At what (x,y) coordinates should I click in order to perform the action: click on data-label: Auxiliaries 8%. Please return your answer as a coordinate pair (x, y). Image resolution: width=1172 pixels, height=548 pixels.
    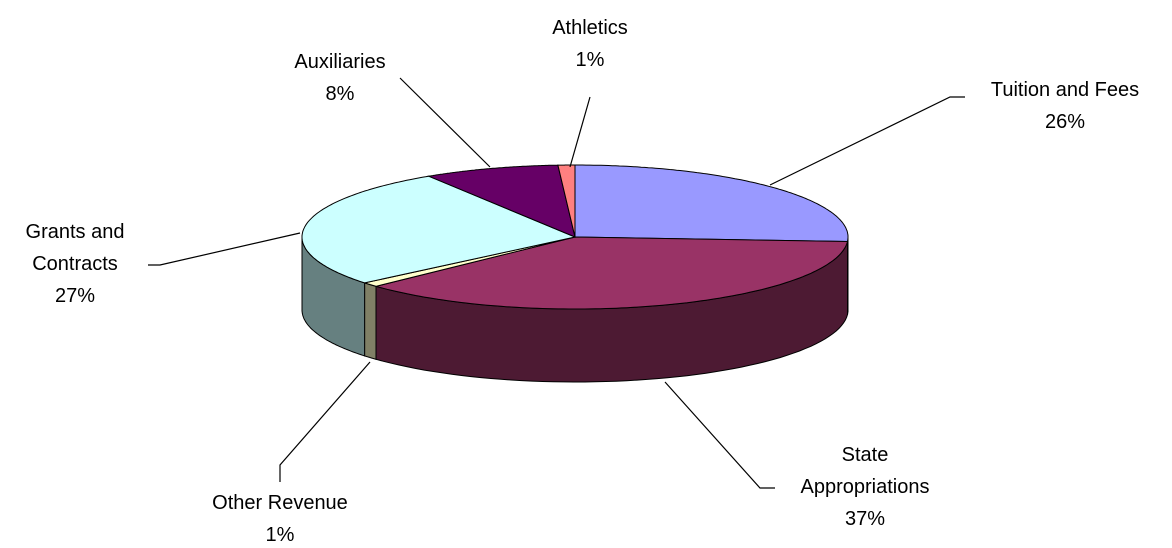
    Looking at the image, I should click on (340, 78).